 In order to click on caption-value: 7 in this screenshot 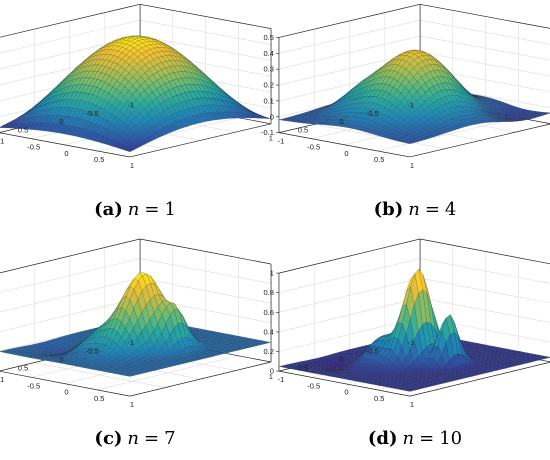, I will do `click(169, 438)`.